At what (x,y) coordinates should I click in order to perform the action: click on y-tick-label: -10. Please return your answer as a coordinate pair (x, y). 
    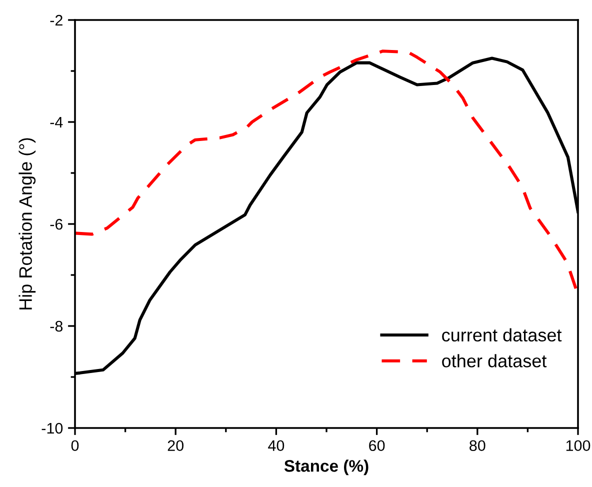
    Looking at the image, I should click on (52, 428).